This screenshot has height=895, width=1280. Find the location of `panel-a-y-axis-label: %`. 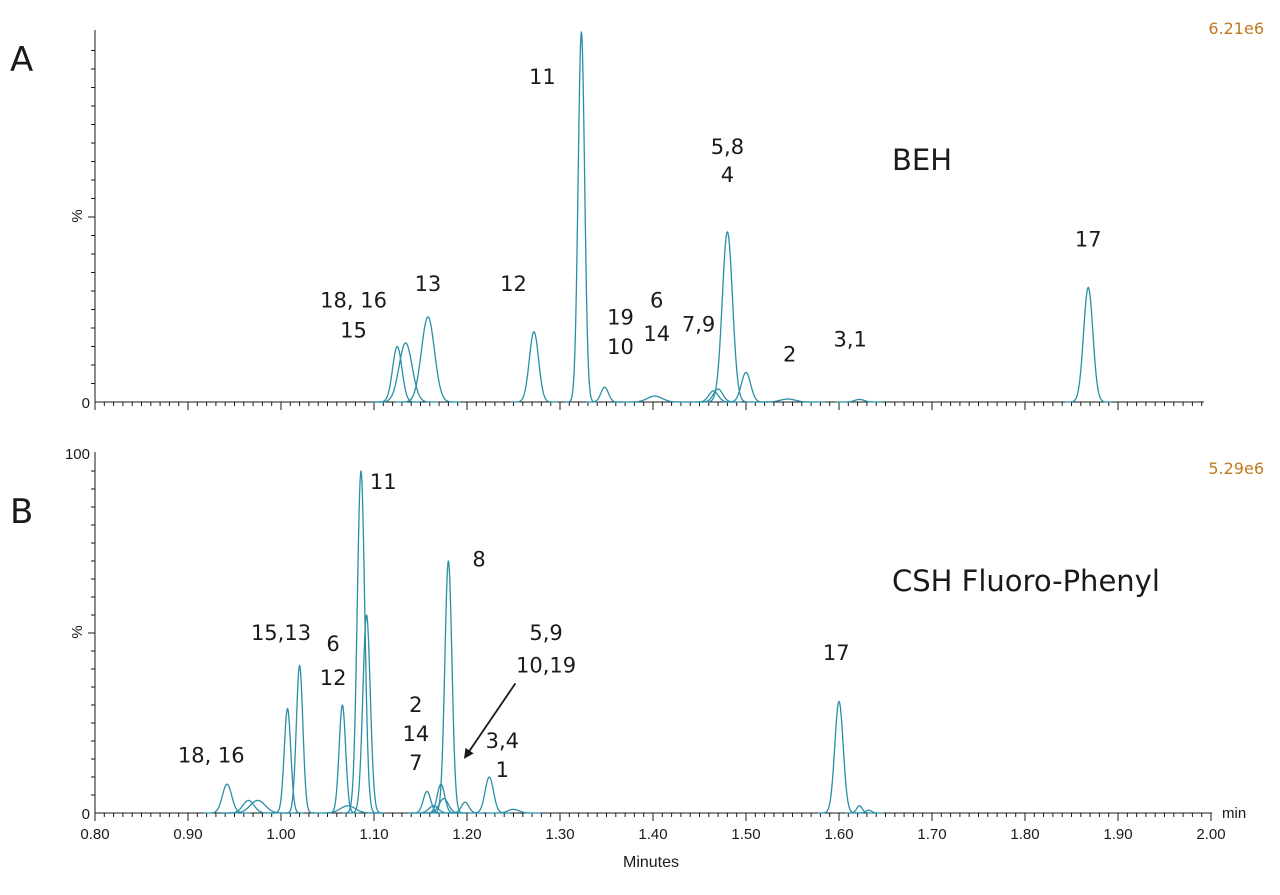

panel-a-y-axis-label: % is located at coordinates (77, 215).